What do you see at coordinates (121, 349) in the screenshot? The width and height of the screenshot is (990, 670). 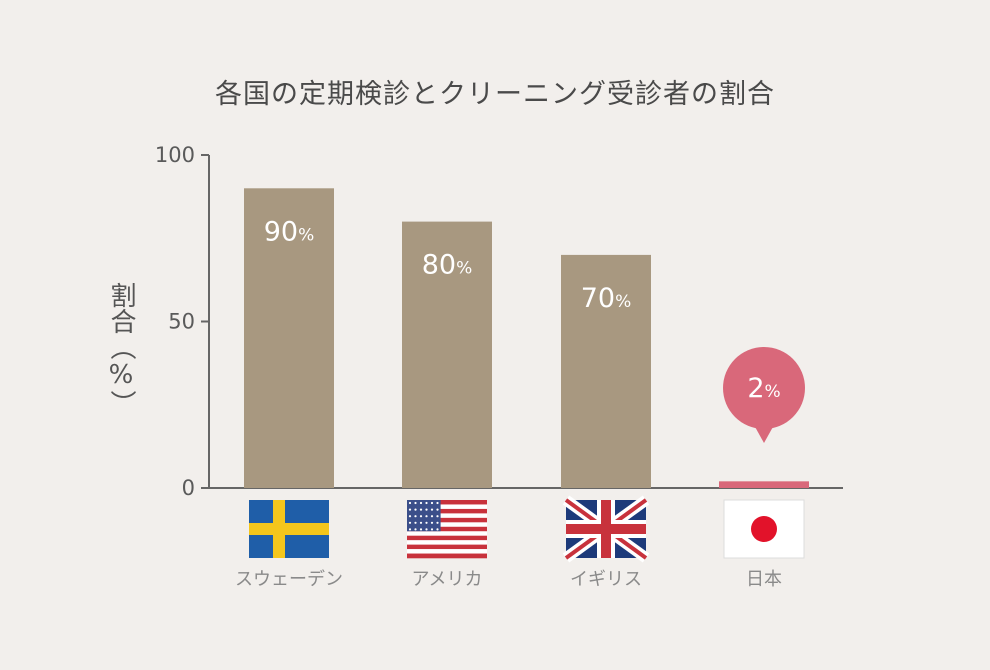 I see `y-axis-label: 割合（%）` at bounding box center [121, 349].